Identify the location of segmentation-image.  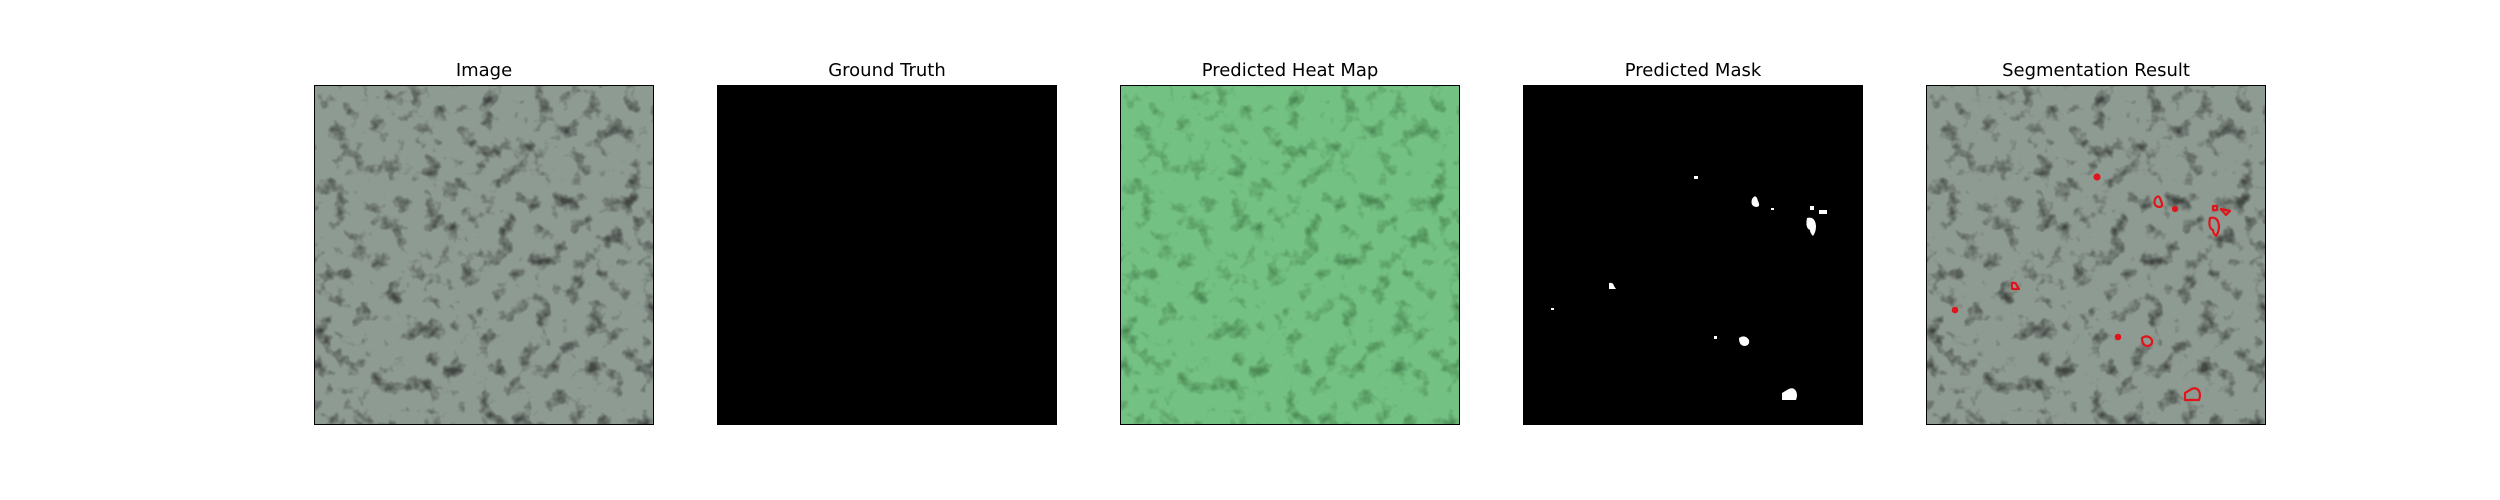
(2096, 255).